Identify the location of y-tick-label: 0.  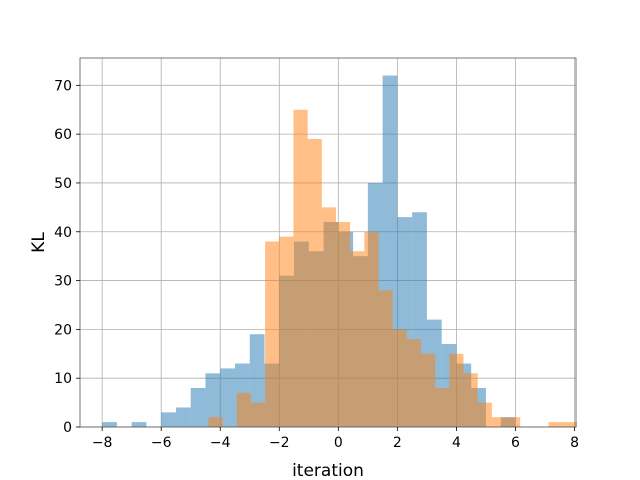
(67, 428).